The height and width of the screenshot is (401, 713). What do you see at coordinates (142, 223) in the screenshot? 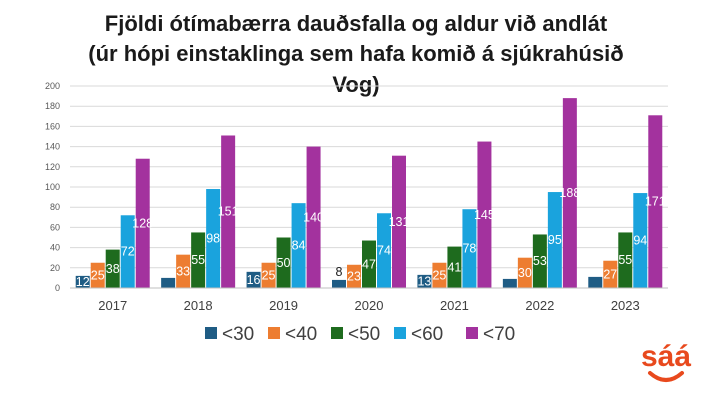
I see `data-label: 128` at bounding box center [142, 223].